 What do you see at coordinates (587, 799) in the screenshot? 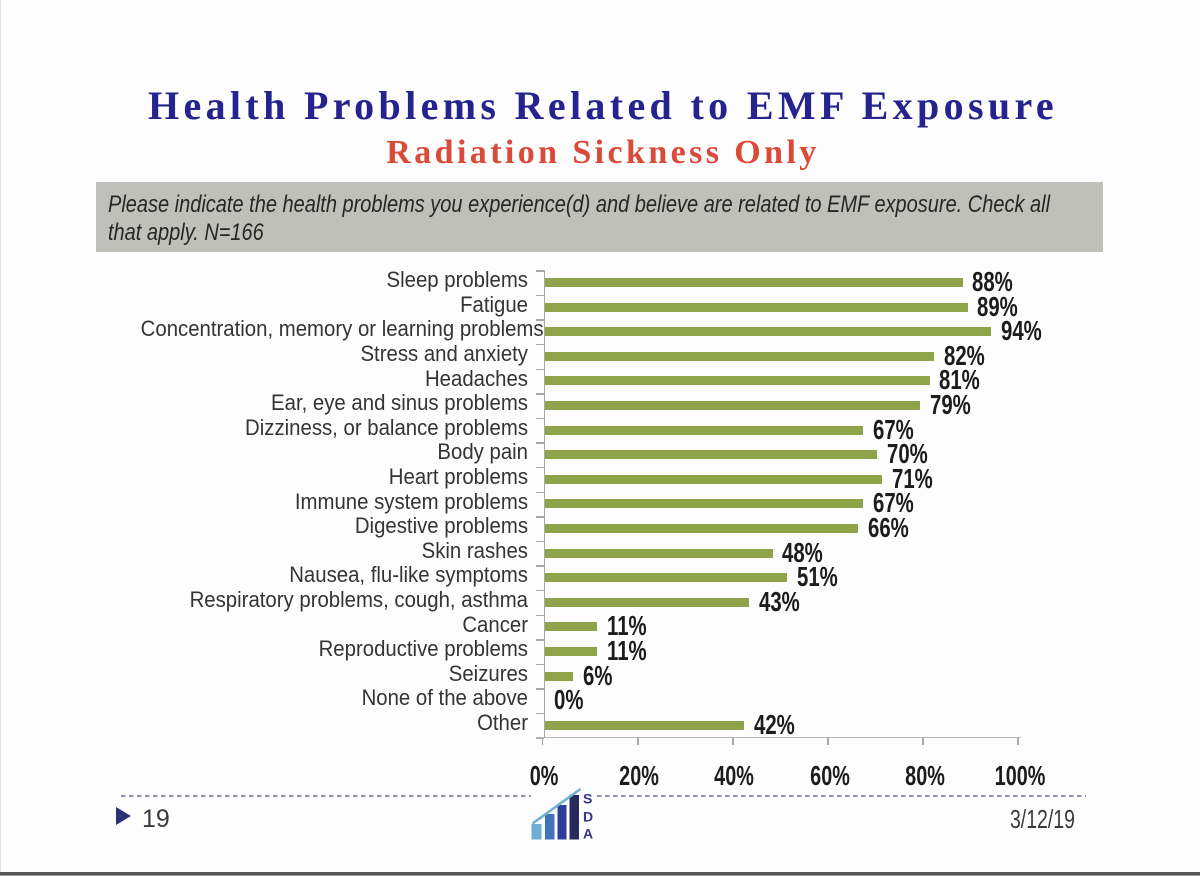
I see `svg-text: S` at bounding box center [587, 799].